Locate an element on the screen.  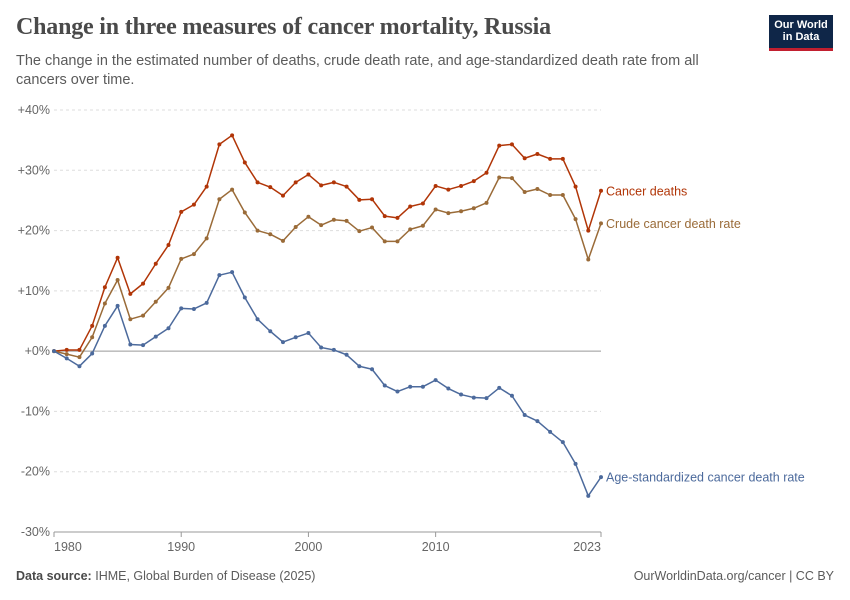
y-tick-label: +10% is located at coordinates (34, 291).